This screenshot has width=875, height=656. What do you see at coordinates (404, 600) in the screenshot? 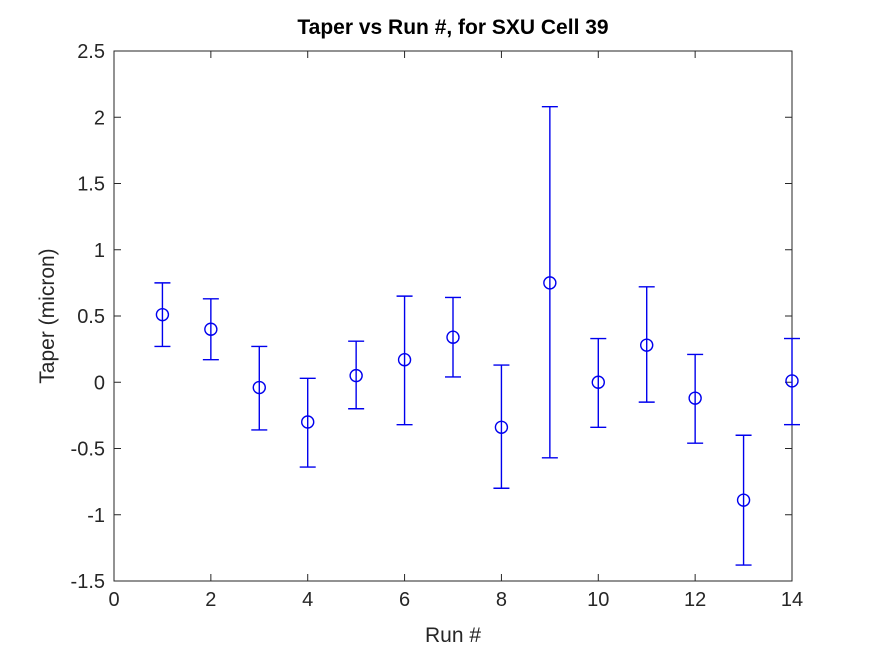
I see `x-tick-label: 6` at bounding box center [404, 600].